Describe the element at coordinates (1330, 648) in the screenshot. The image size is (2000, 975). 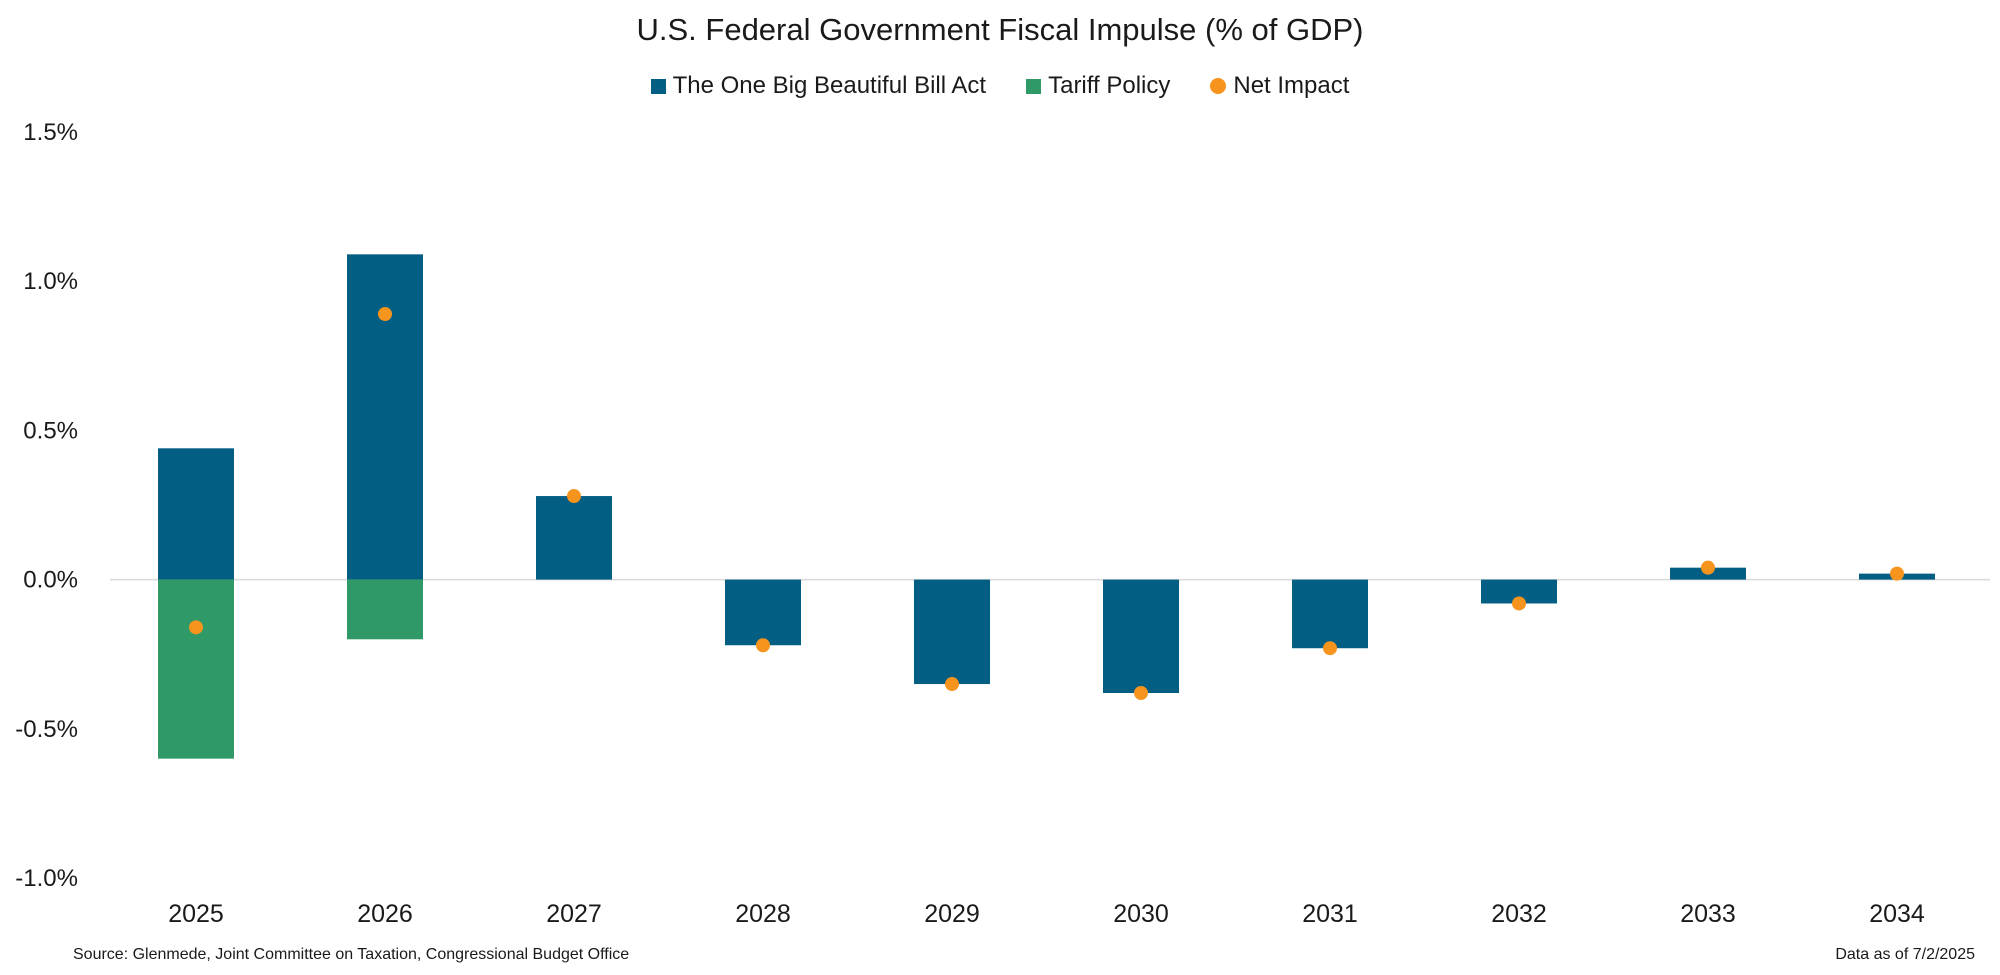
I see `net-impact-marker-2031` at that location.